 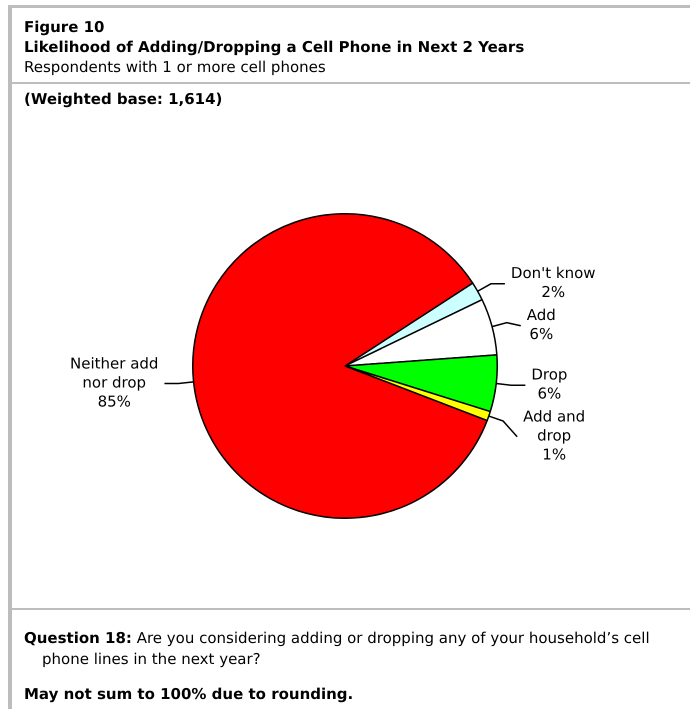 What do you see at coordinates (175, 67) in the screenshot?
I see `chart-subtitle: Respondents with 1 or more cell phones` at bounding box center [175, 67].